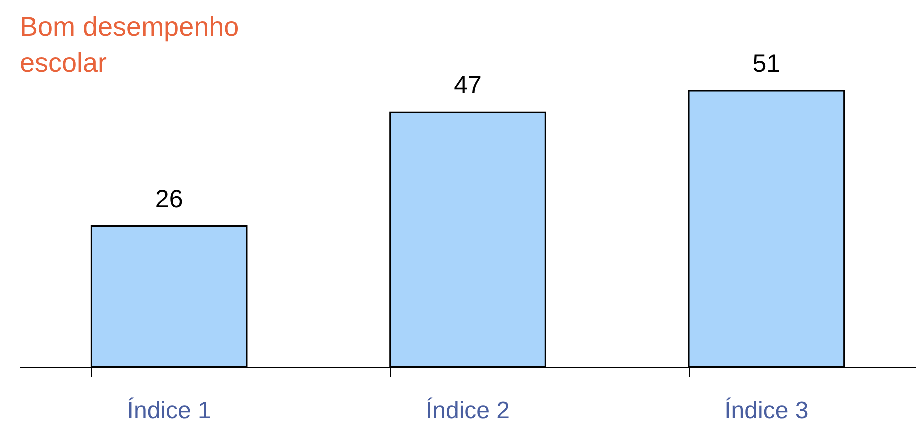 This screenshot has height=429, width=916. What do you see at coordinates (468, 86) in the screenshot?
I see `data-label: 47` at bounding box center [468, 86].